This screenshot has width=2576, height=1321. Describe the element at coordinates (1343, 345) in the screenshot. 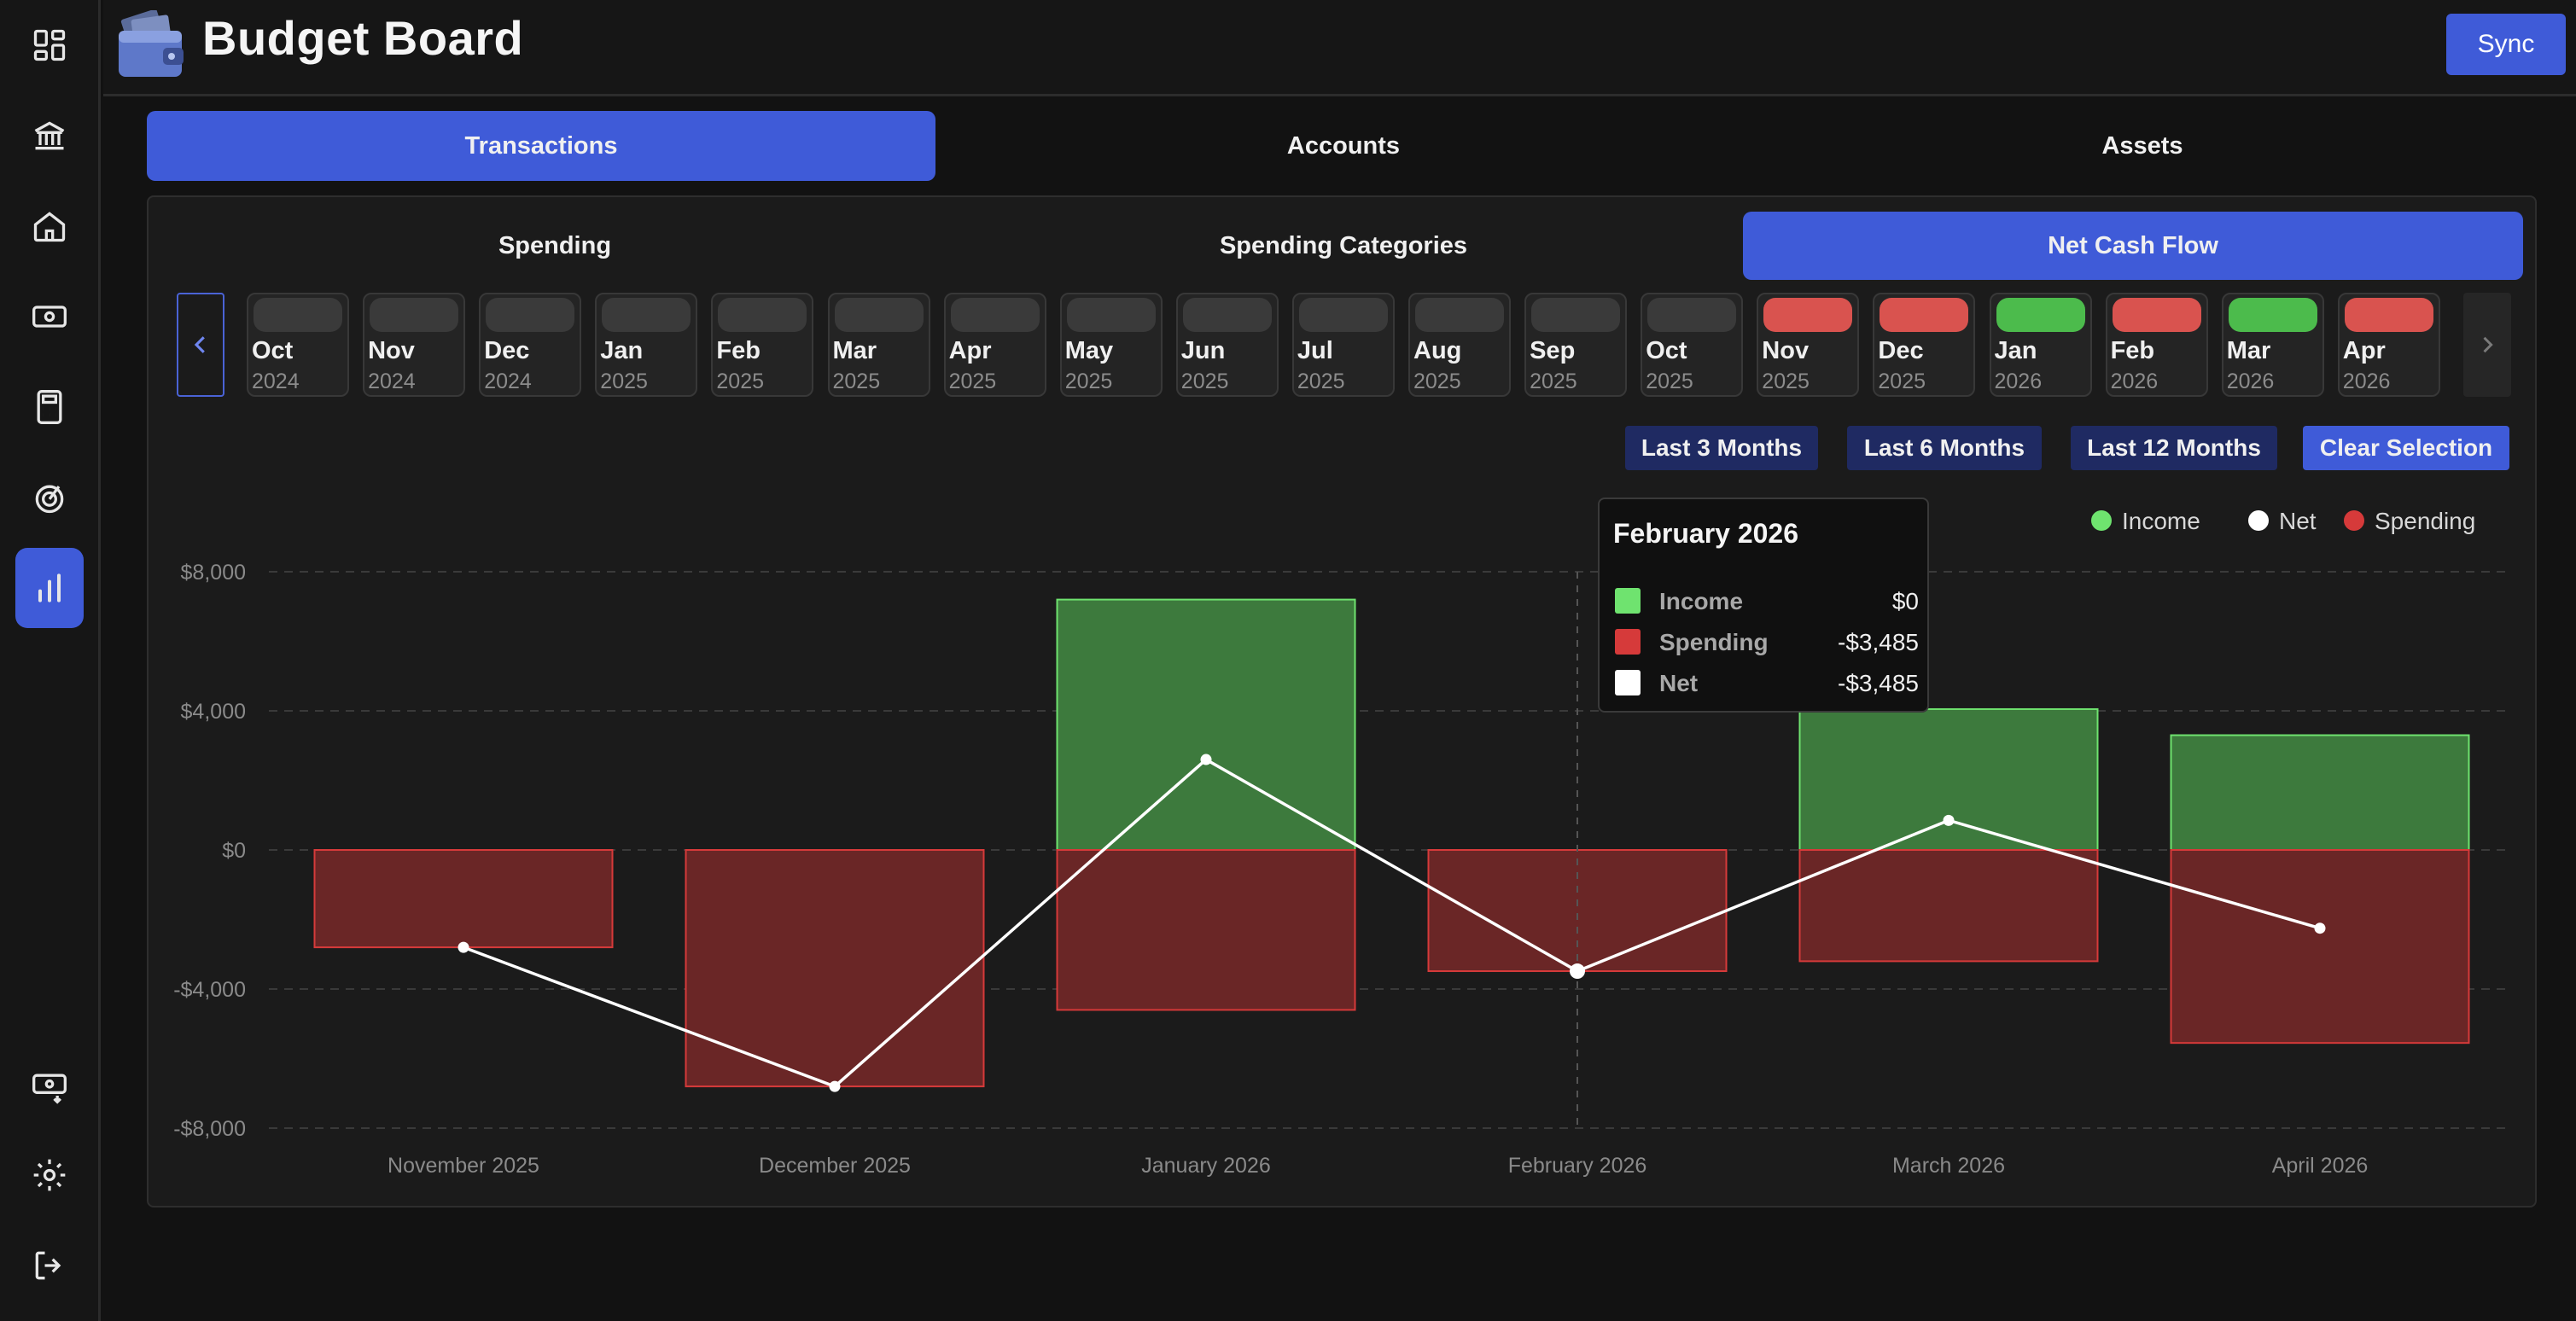

I see `month-card: Jul 2025` at that location.